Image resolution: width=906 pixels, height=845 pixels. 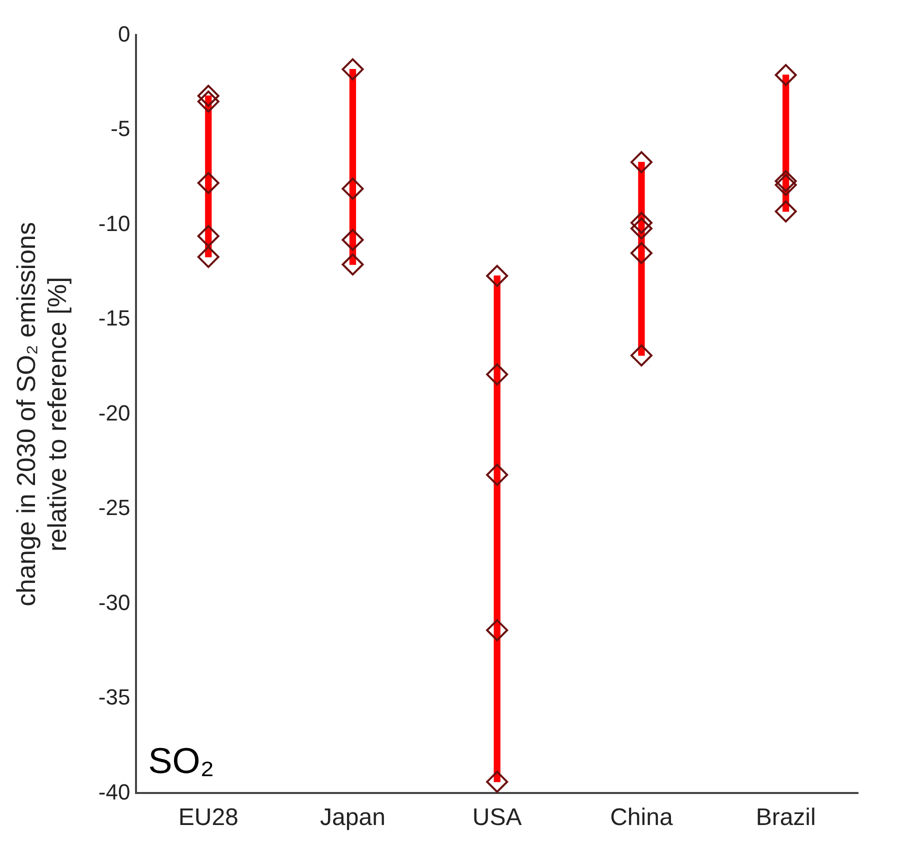 I want to click on y-tick-label: -40, so click(x=114, y=791).